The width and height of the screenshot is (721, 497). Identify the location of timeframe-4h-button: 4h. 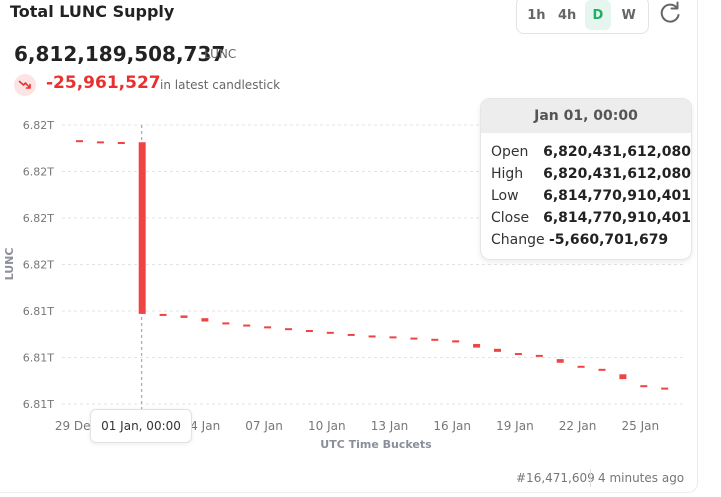
(567, 15).